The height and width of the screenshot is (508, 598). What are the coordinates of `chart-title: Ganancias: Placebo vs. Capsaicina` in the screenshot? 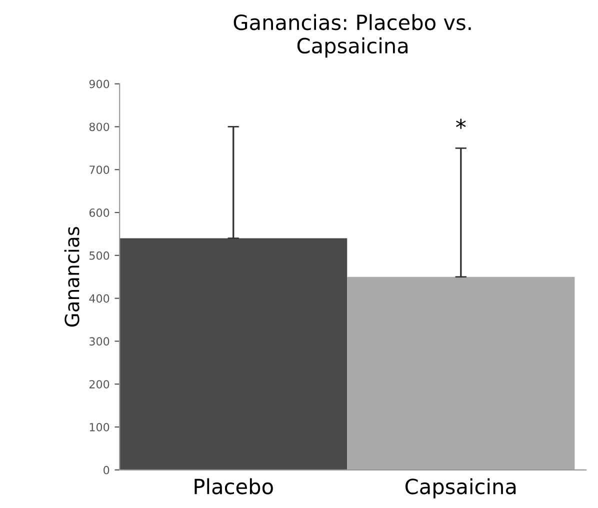 It's located at (352, 36).